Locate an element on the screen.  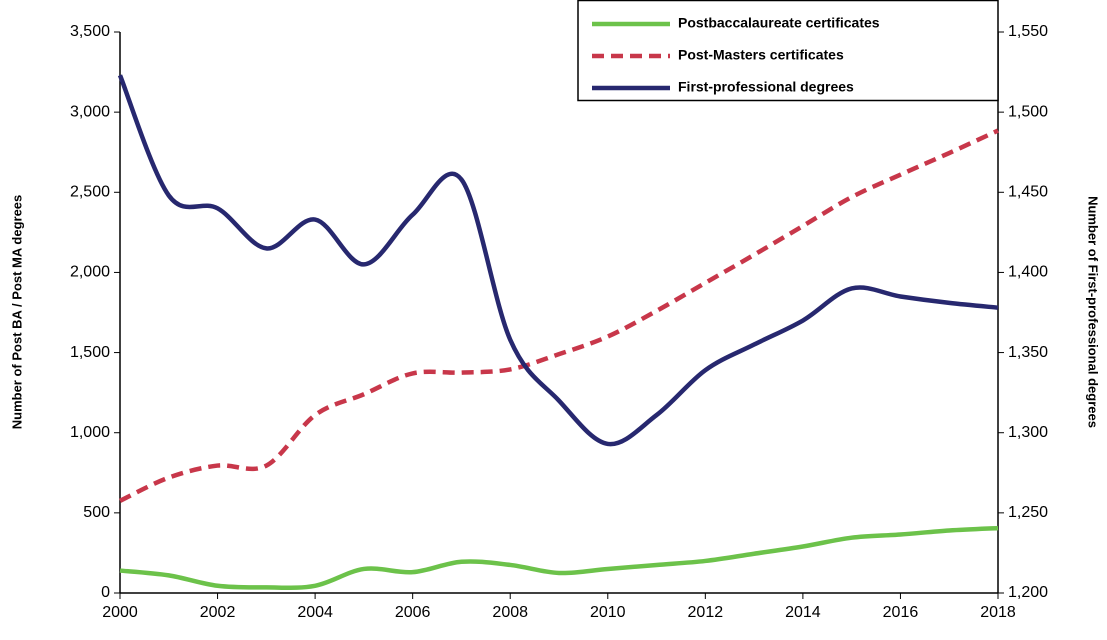
y2-tick-label: 1,550 is located at coordinates (1028, 31).